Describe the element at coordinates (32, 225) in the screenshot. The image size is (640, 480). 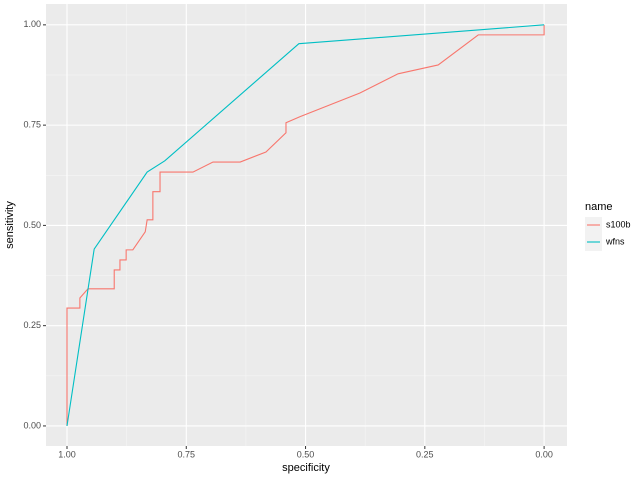
I see `y-tick-label: 0.50` at that location.